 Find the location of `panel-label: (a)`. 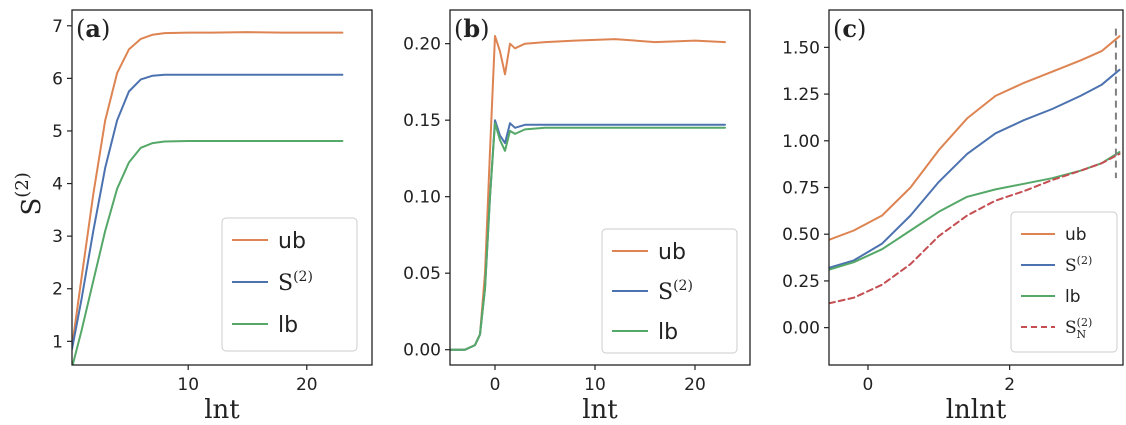

panel-label: (a) is located at coordinates (93, 28).